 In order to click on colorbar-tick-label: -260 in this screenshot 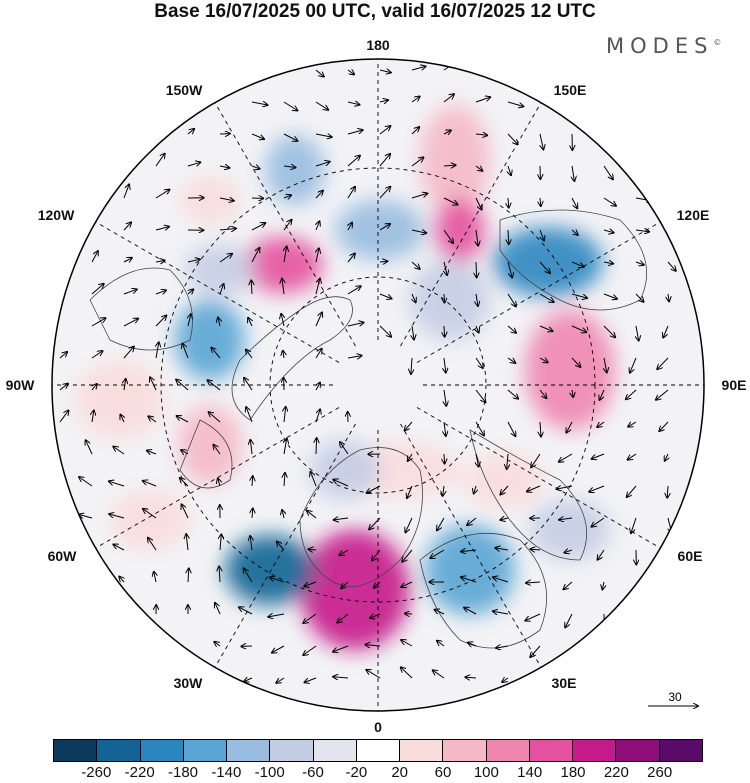, I will do `click(96, 772)`.